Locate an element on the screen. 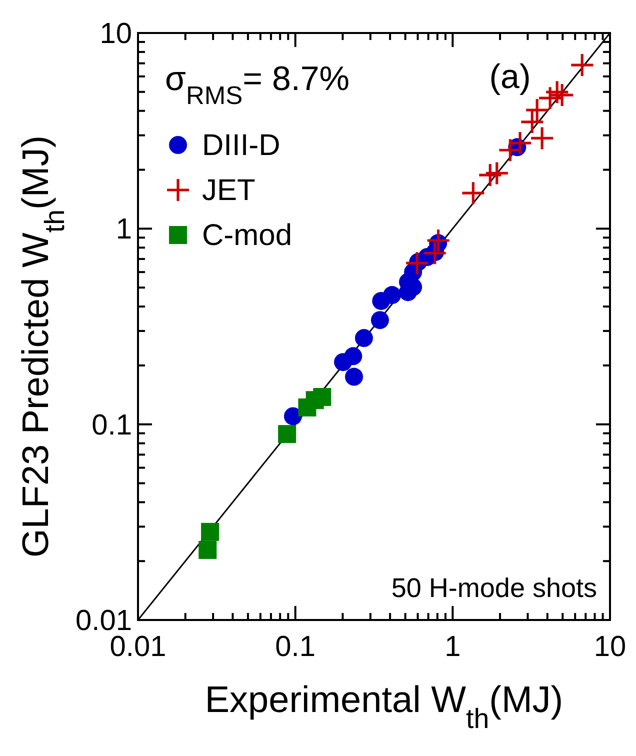 This screenshot has width=636, height=756. x-axis-title: Experimental W$_{th}$(MJ) is located at coordinates (384, 706).